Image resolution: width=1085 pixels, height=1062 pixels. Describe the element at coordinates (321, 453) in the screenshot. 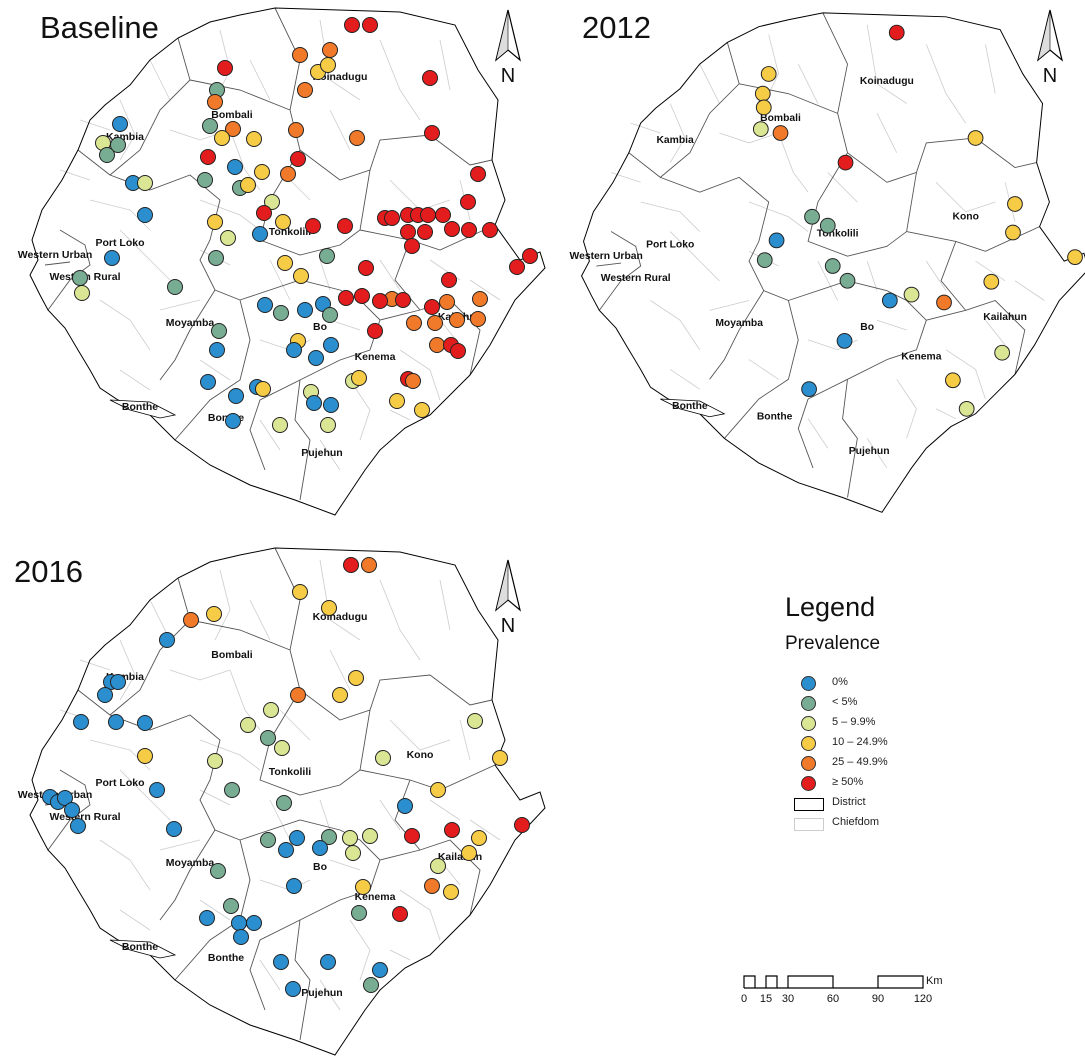

I see `district-label: Pujehun` at that location.